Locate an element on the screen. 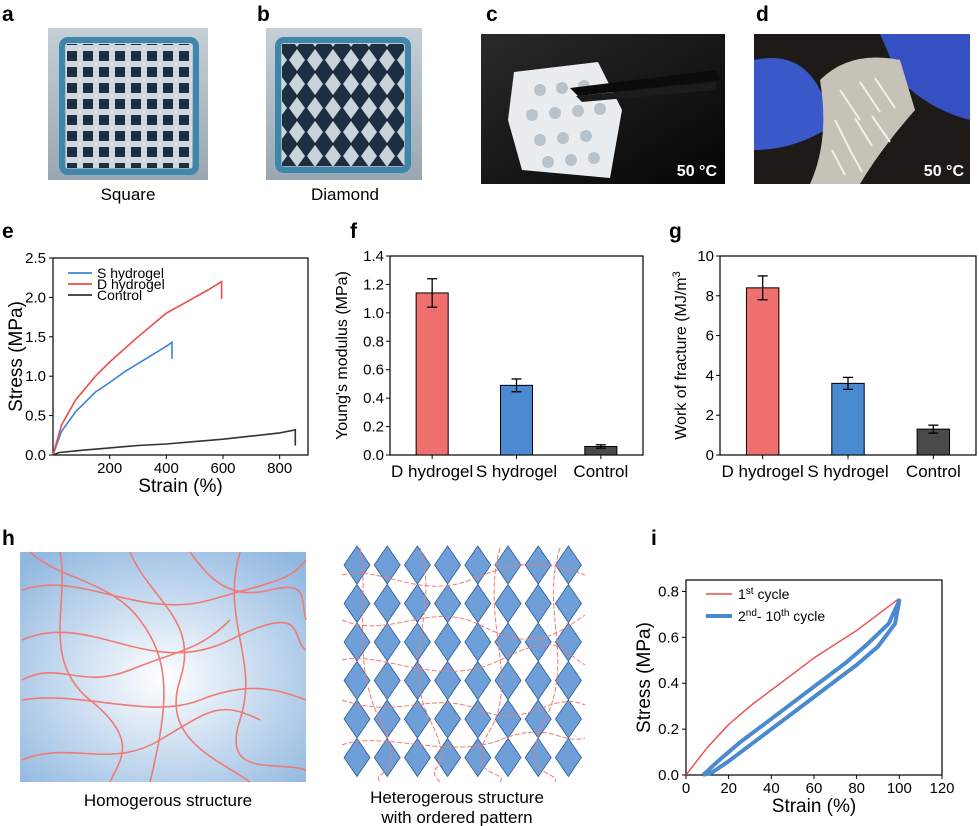 The width and height of the screenshot is (979, 826). caption-heterogeneous-line1: Heterogerous structure is located at coordinates (457, 797).